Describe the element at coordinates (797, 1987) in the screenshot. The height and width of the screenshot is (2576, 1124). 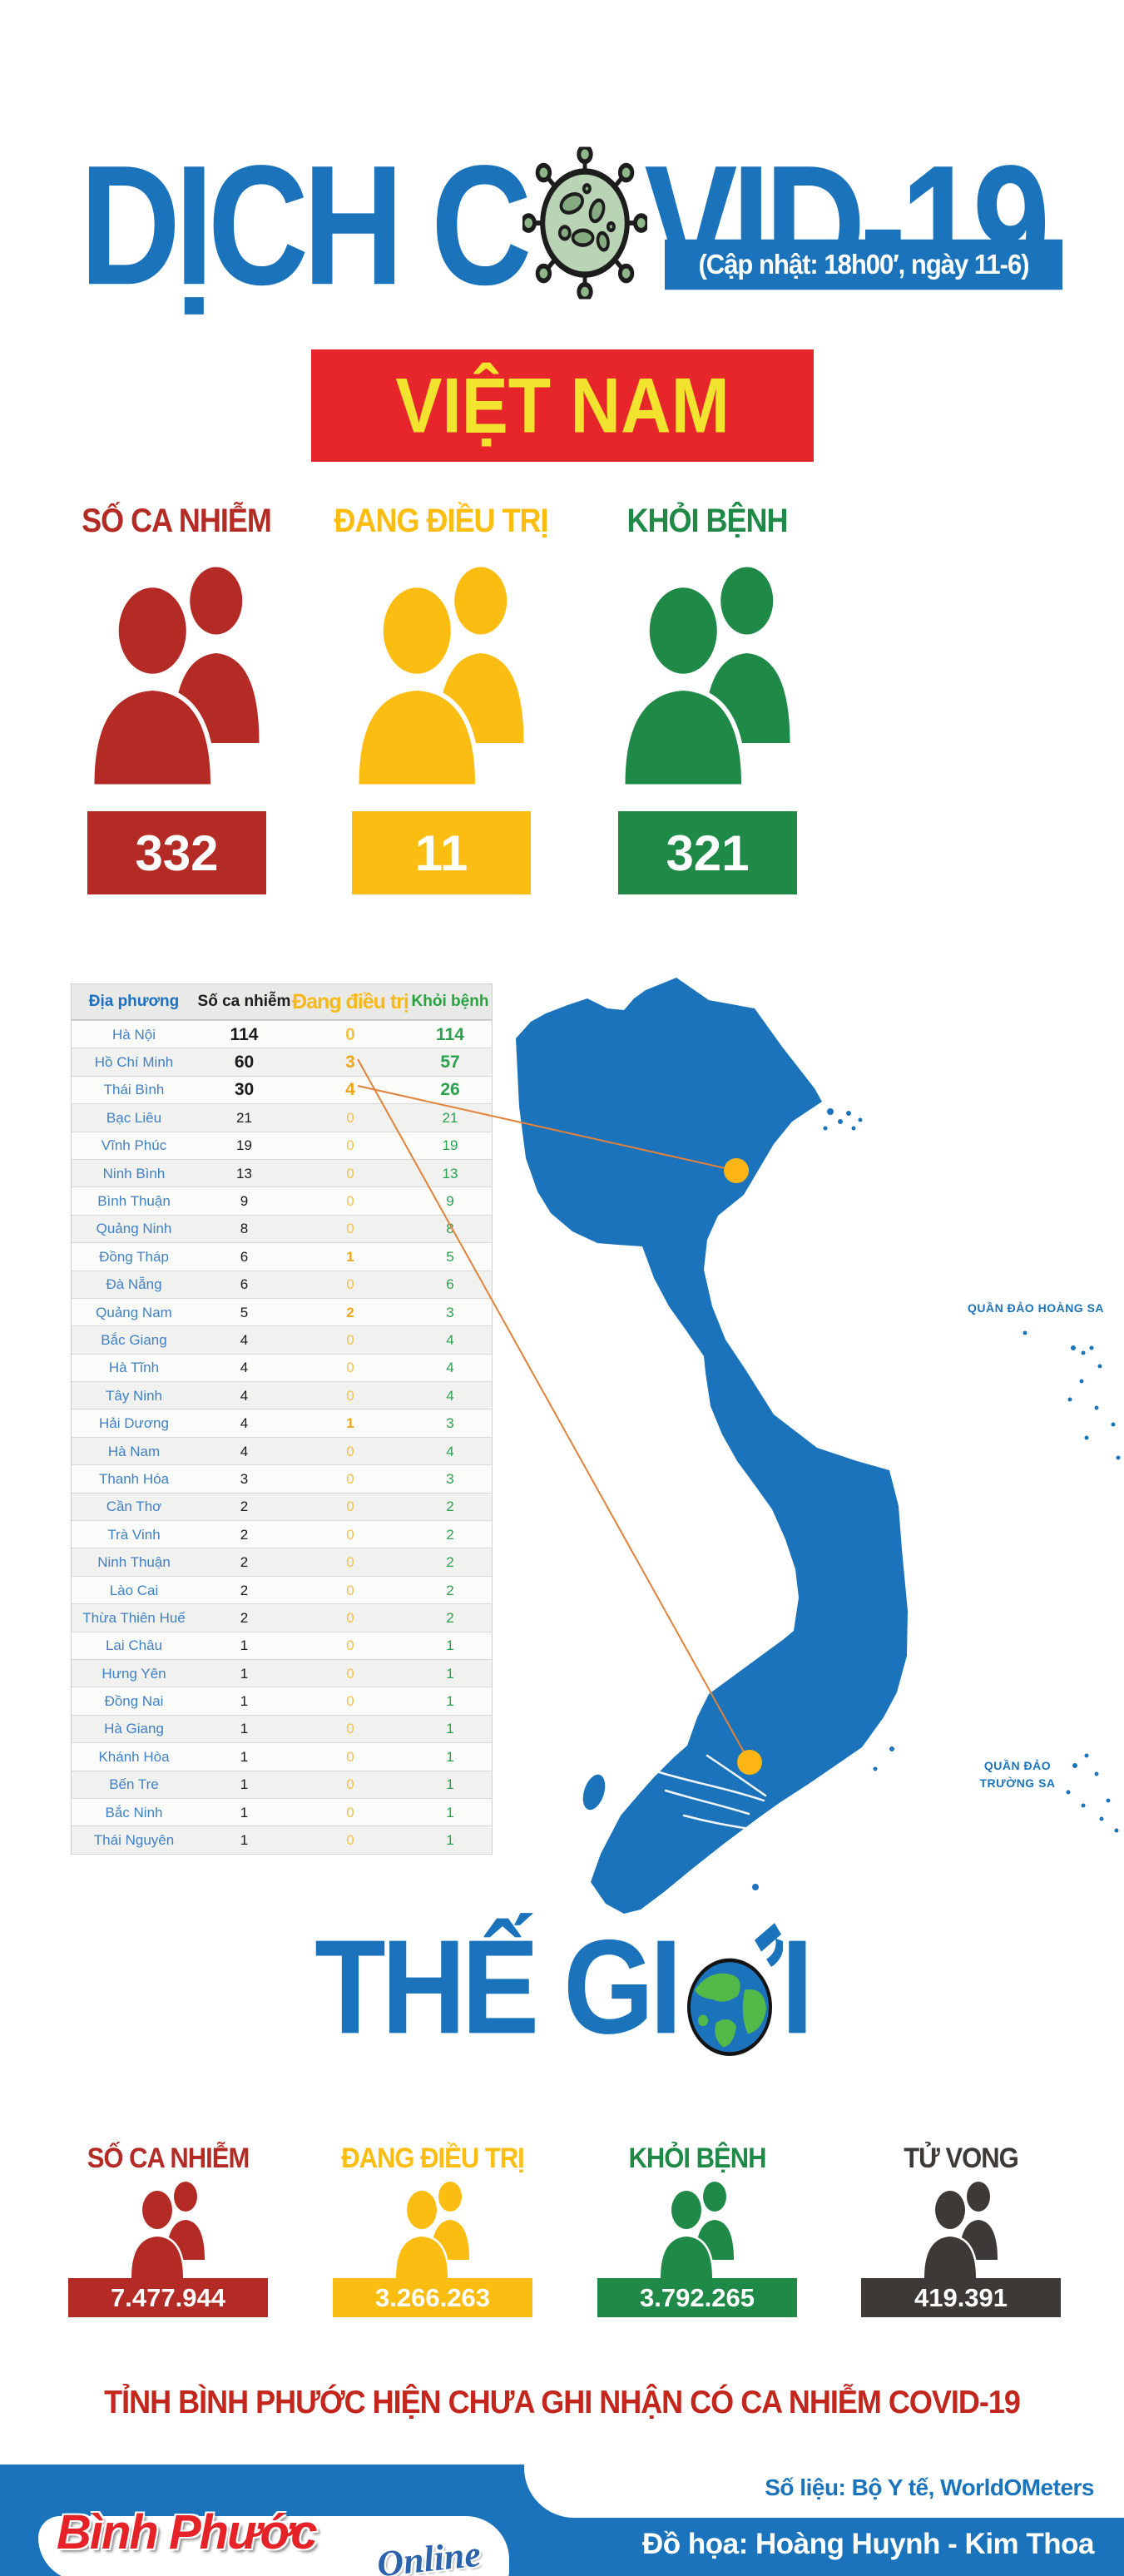
I see `world-title-post: I` at that location.